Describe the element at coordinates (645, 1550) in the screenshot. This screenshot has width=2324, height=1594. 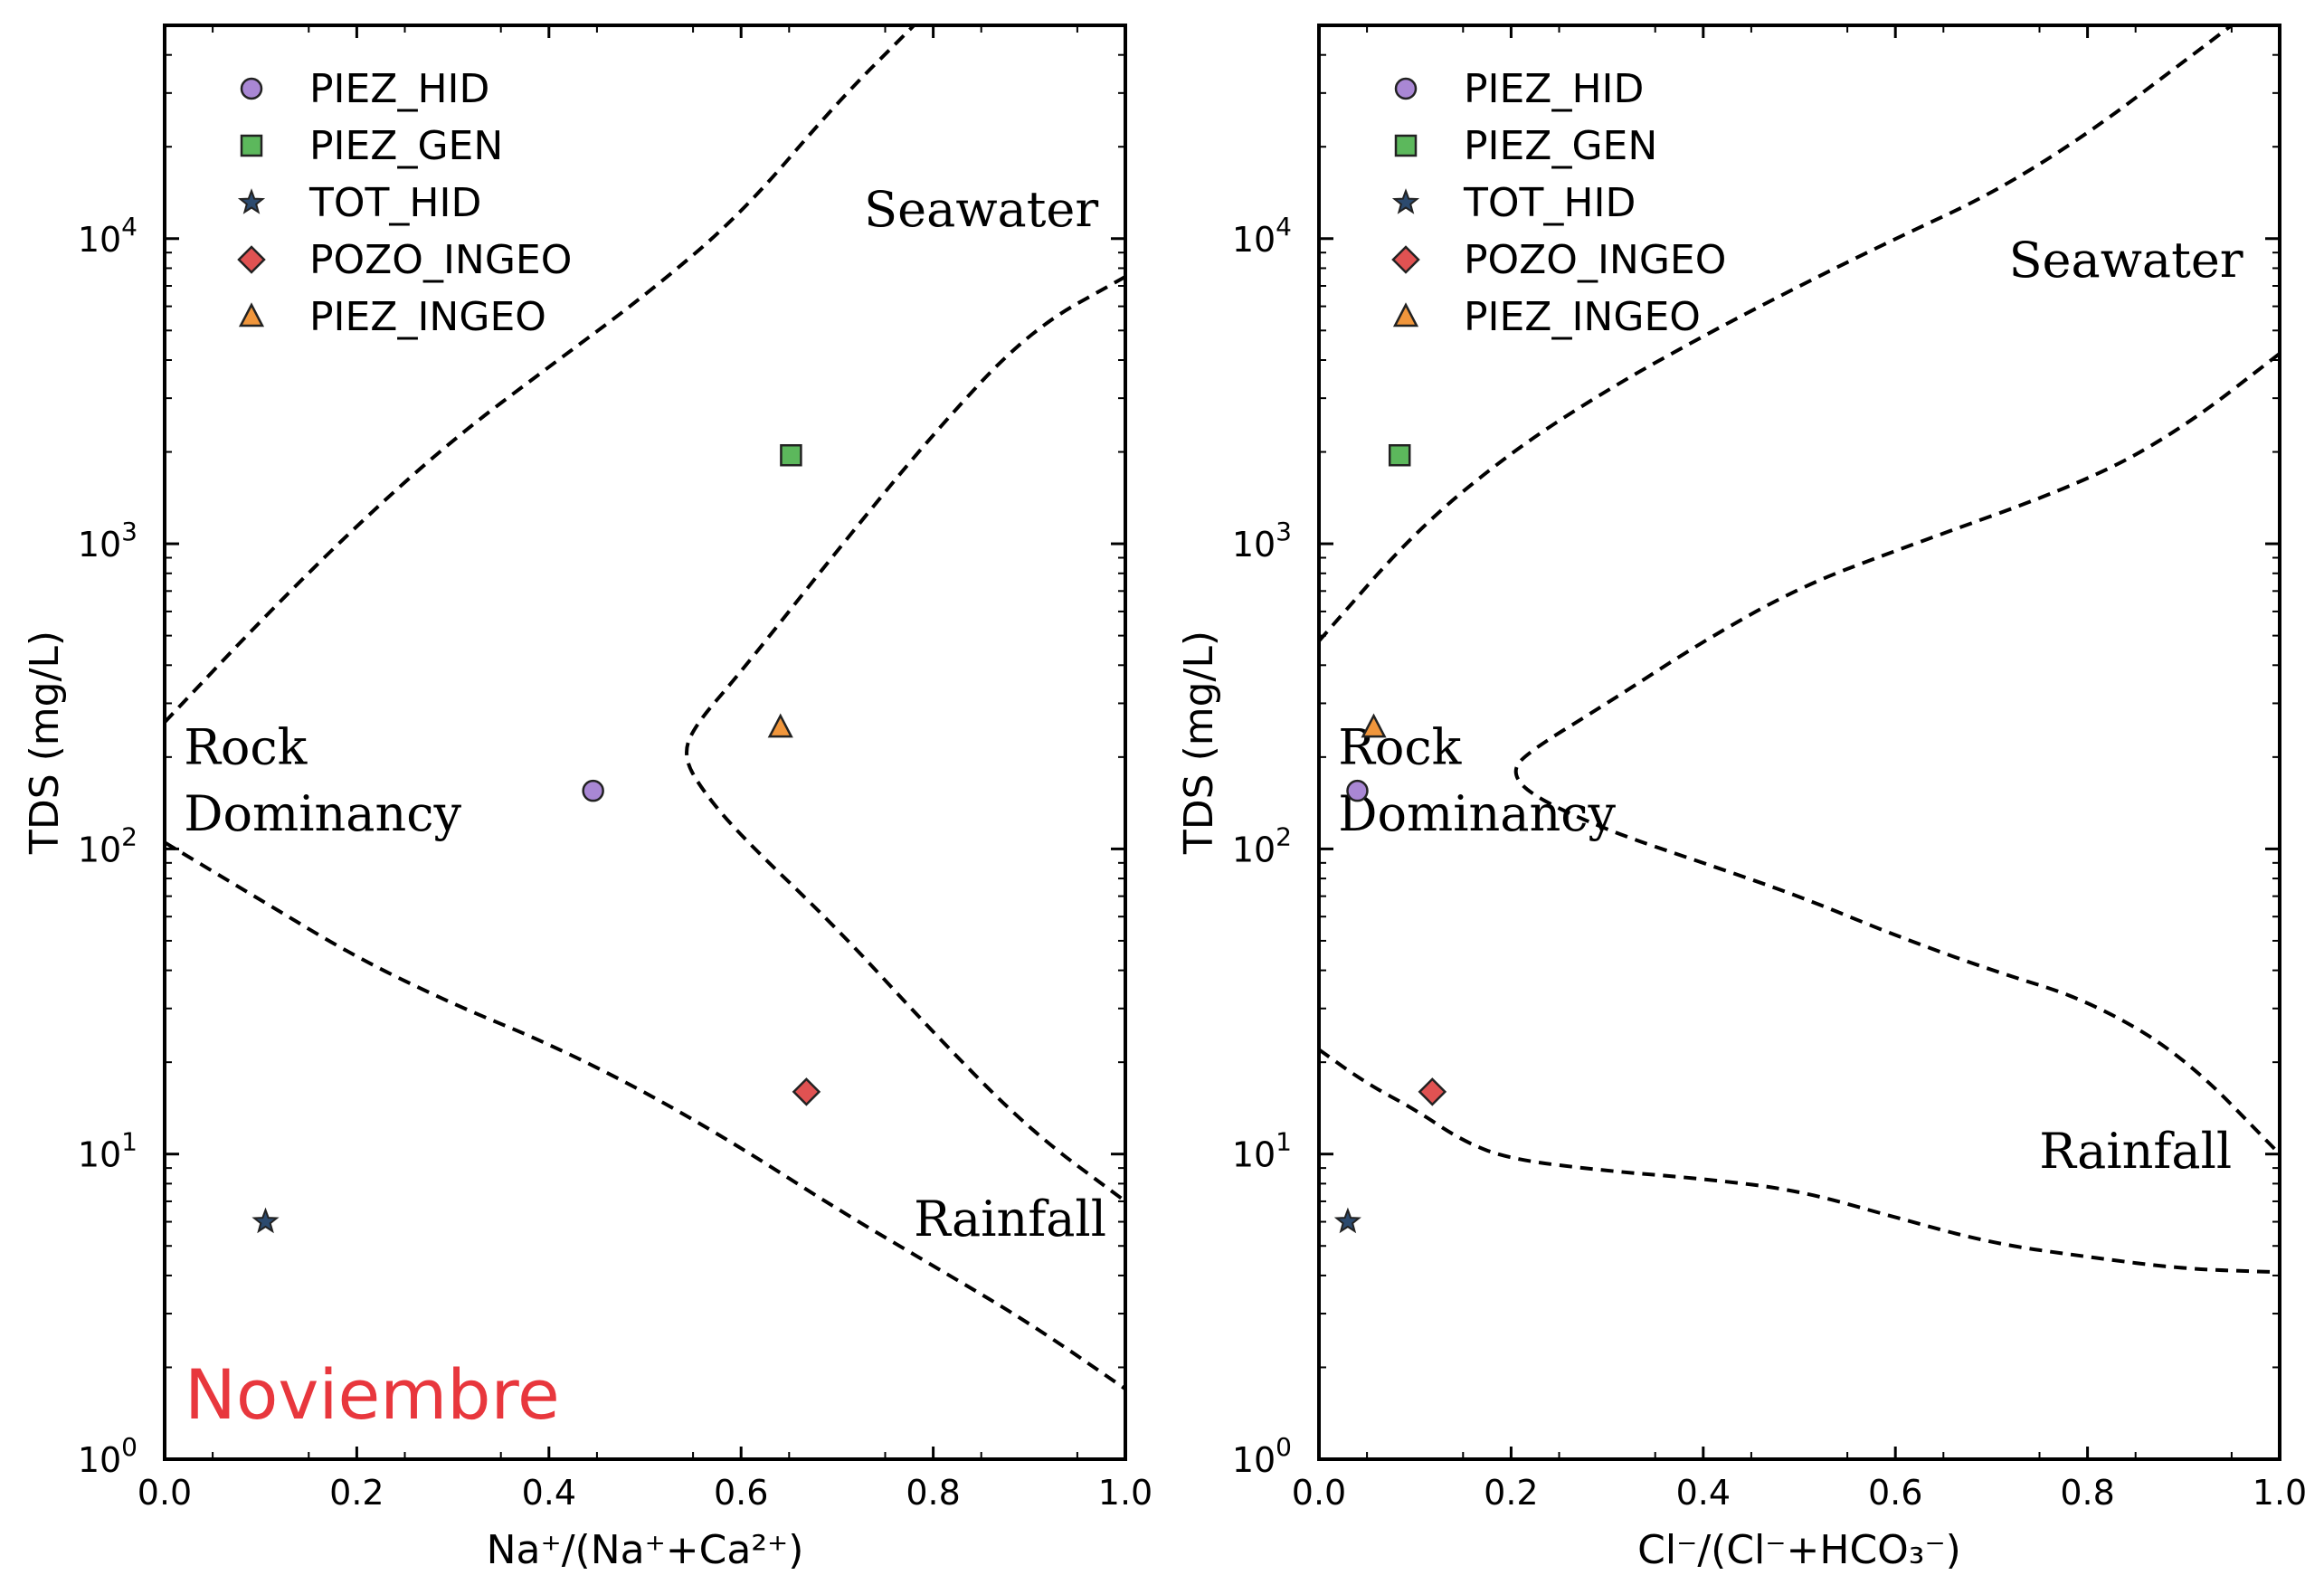
I see `x-axis-label: Na⁺/(Na⁺+Ca²⁺)` at that location.